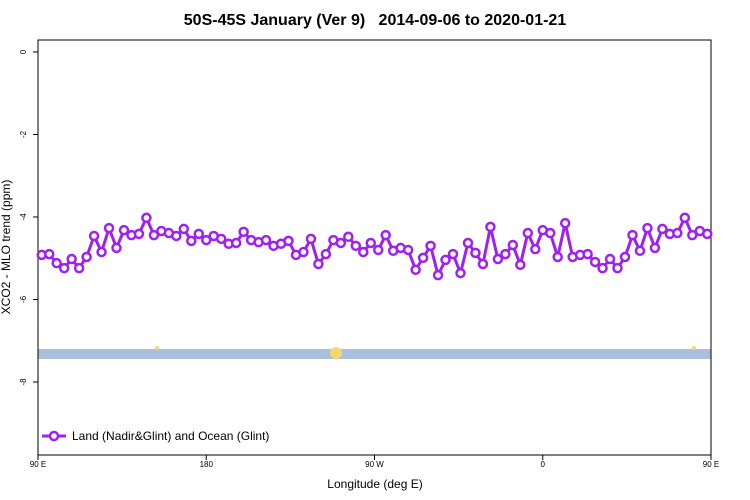 Image resolution: width=750 pixels, height=500 pixels. Describe the element at coordinates (23, 382) in the screenshot. I see `y-tick-label: -8` at that location.